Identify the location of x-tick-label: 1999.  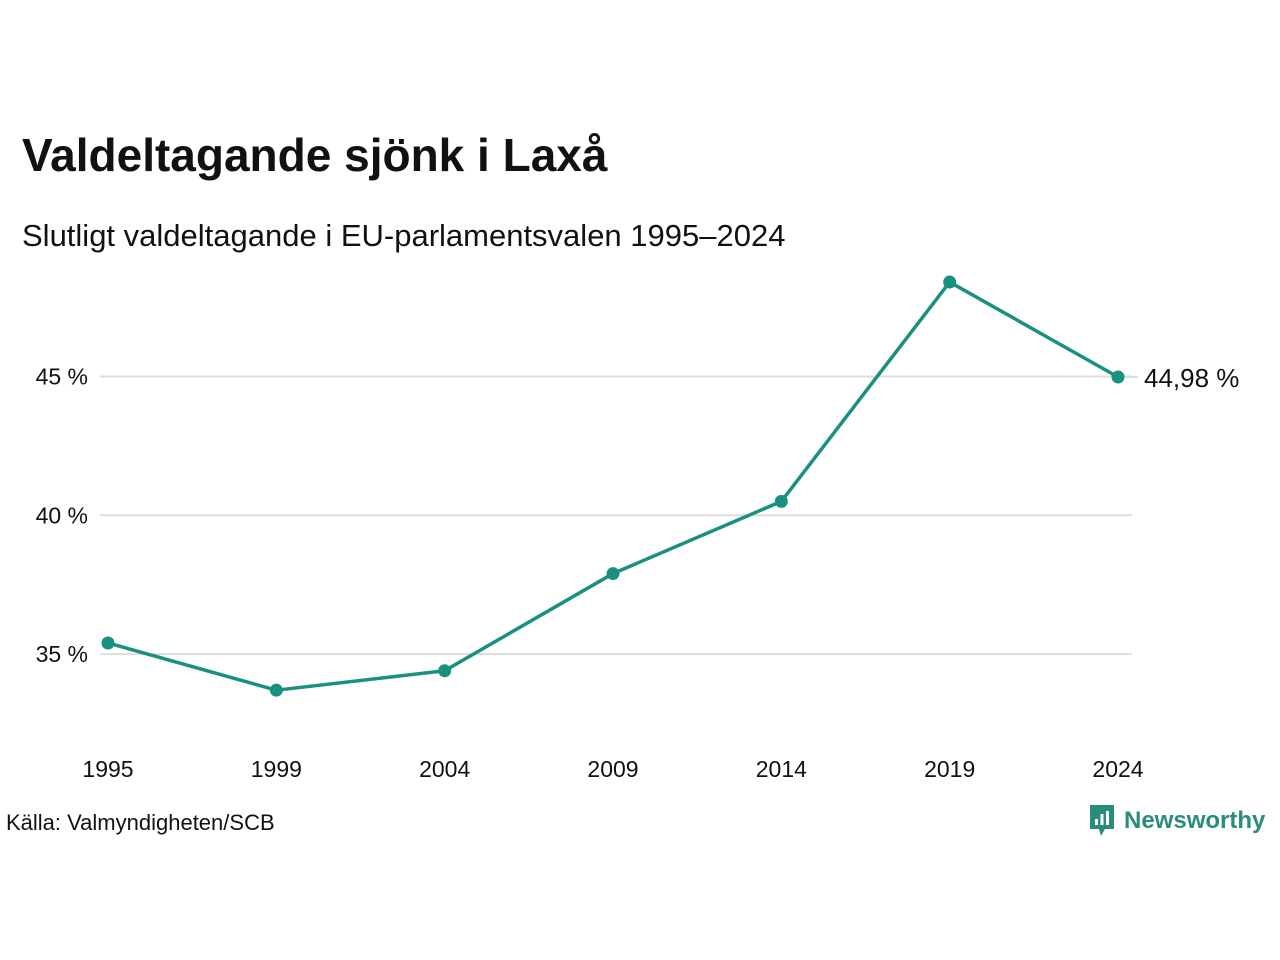
(276, 769).